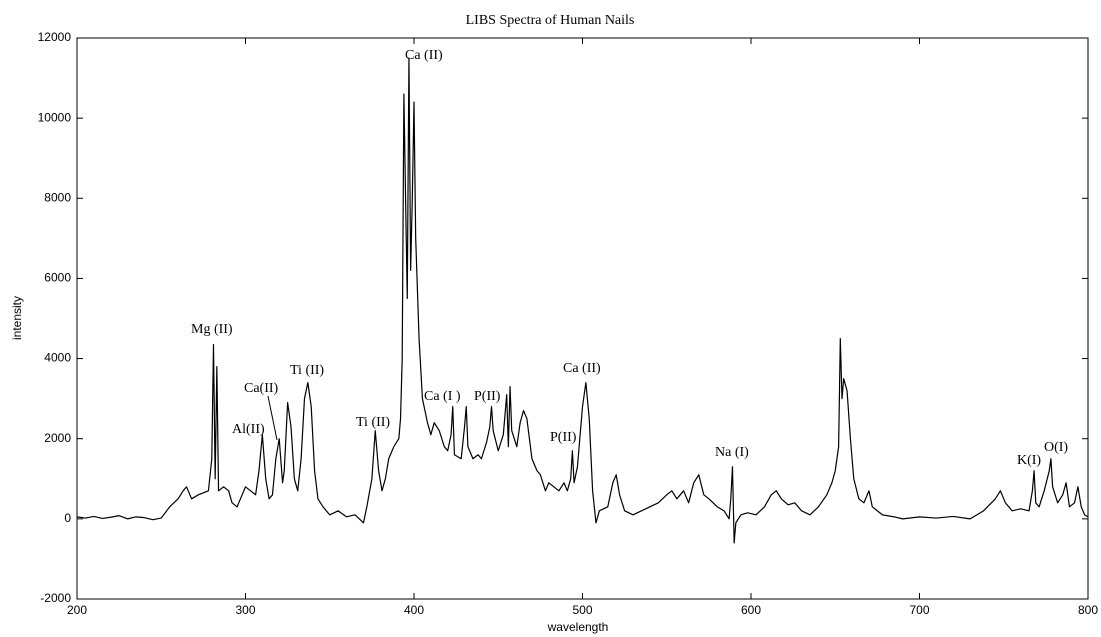 The width and height of the screenshot is (1101, 637). What do you see at coordinates (245, 610) in the screenshot?
I see `x-tick-label: 300` at bounding box center [245, 610].